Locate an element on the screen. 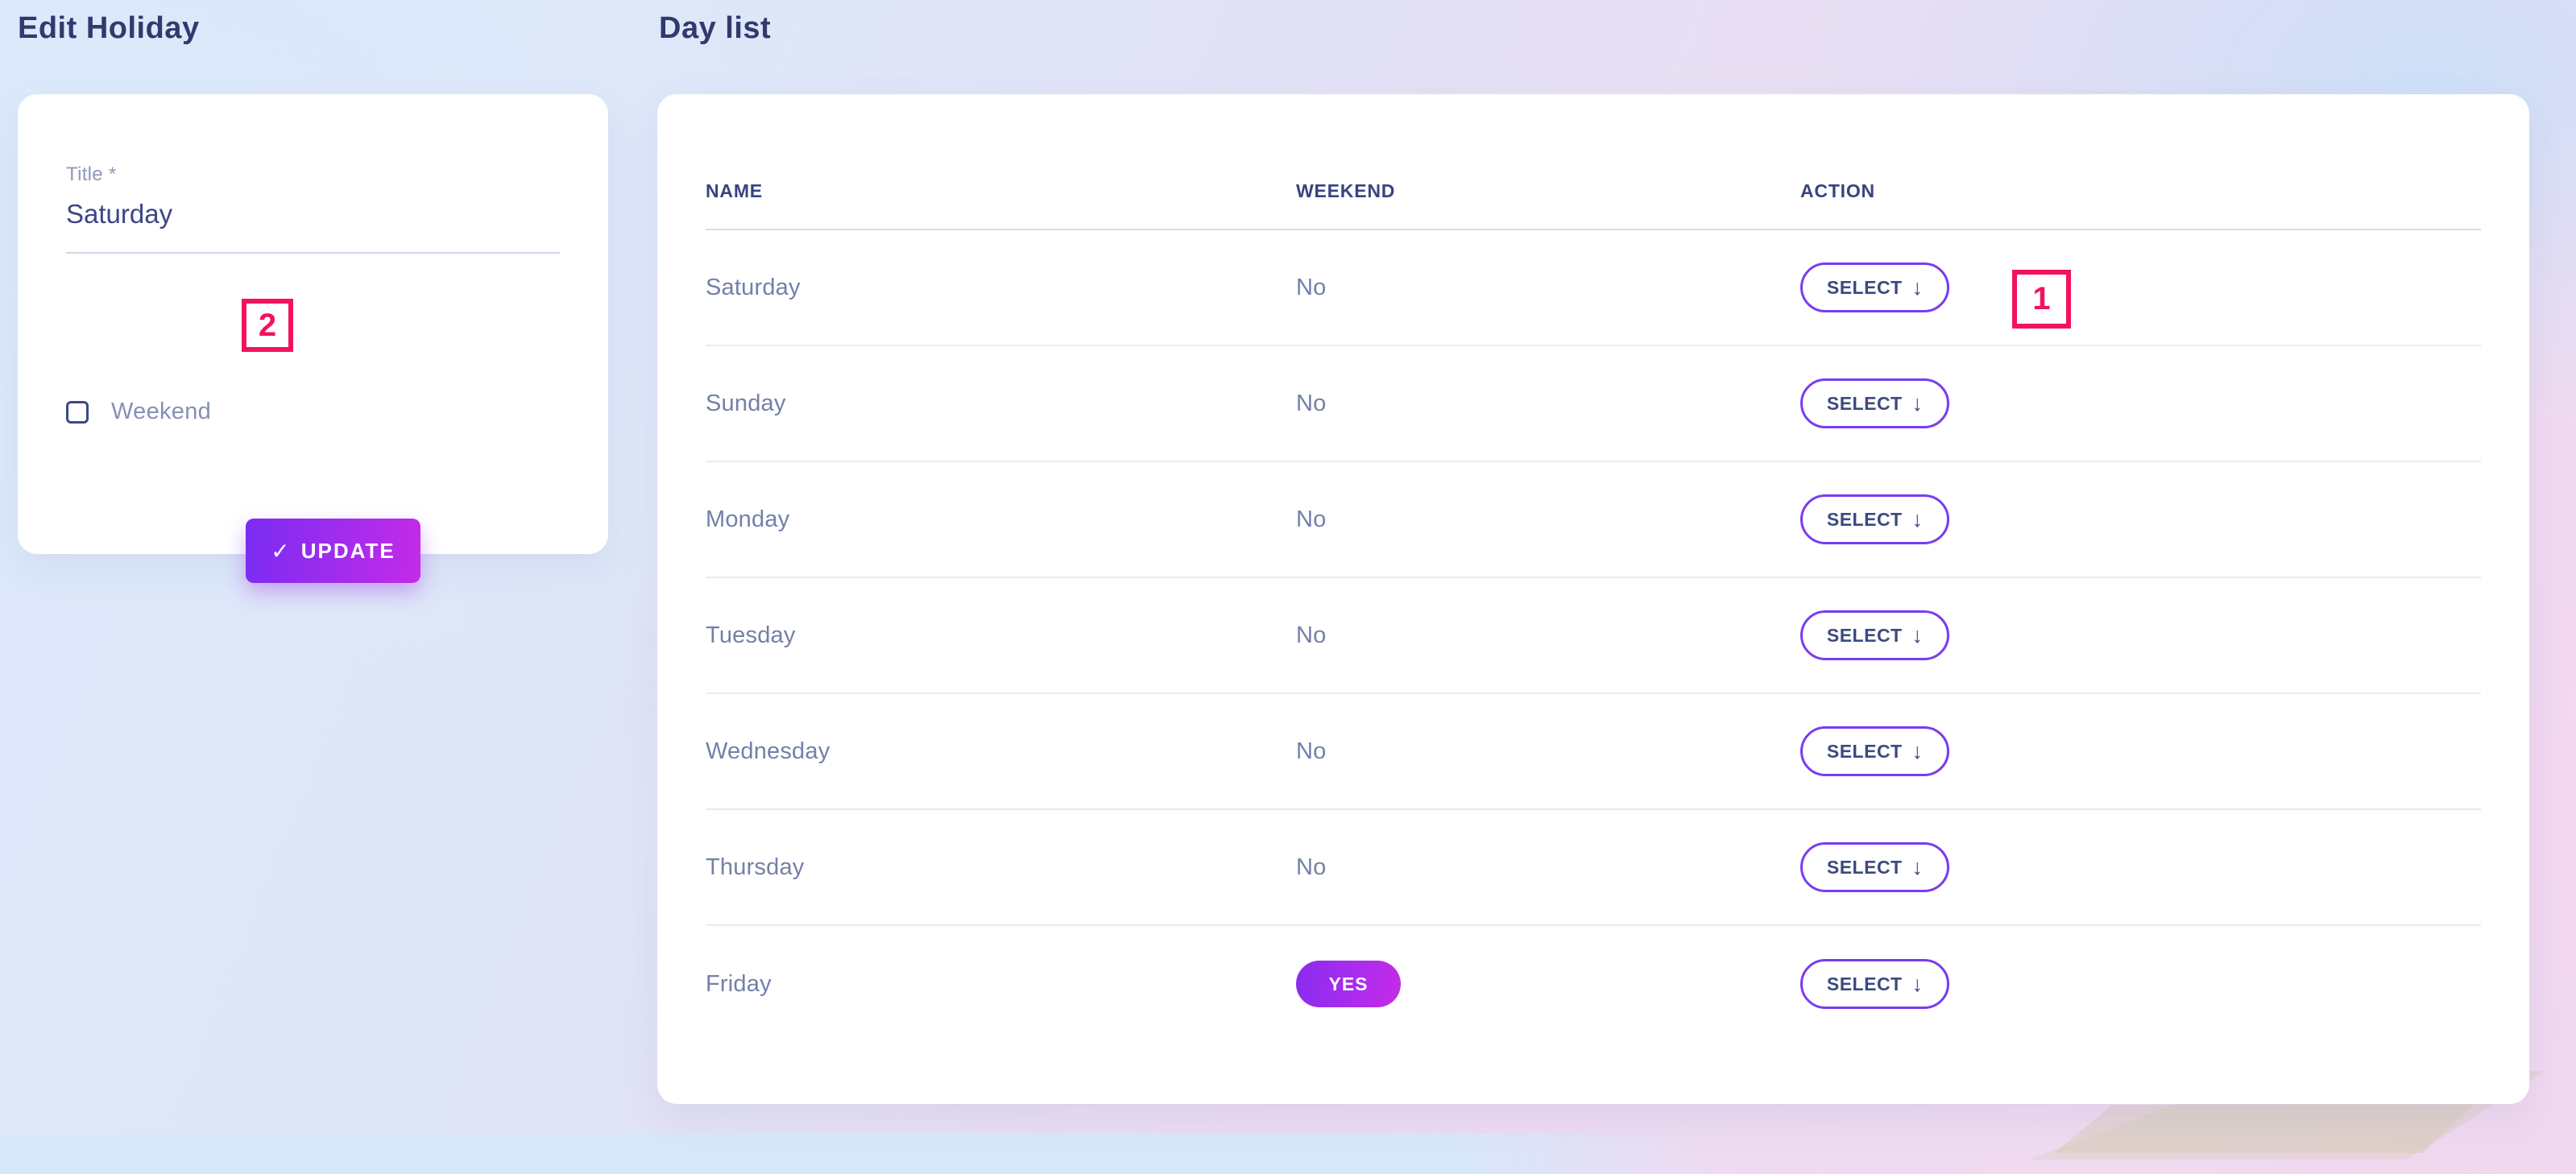 This screenshot has height=1174, width=2576. title-field: Title * Saturday is located at coordinates (313, 208).